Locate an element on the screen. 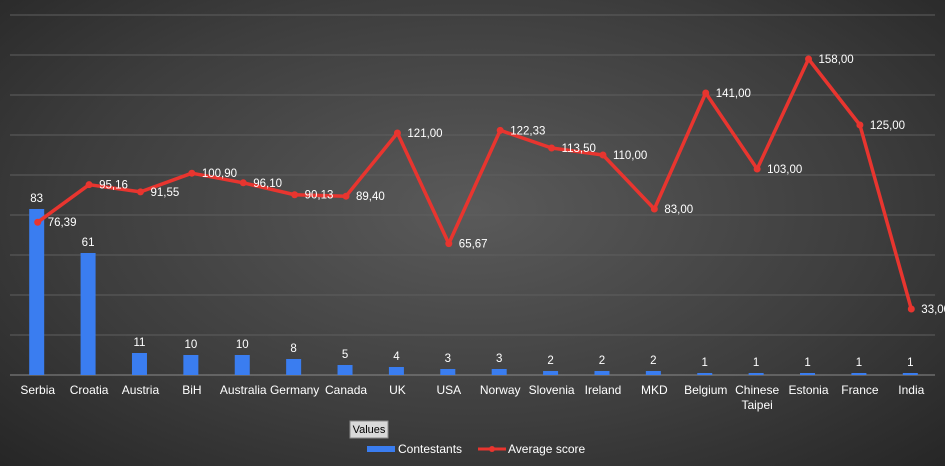  bar-data-label: 83 is located at coordinates (36, 199).